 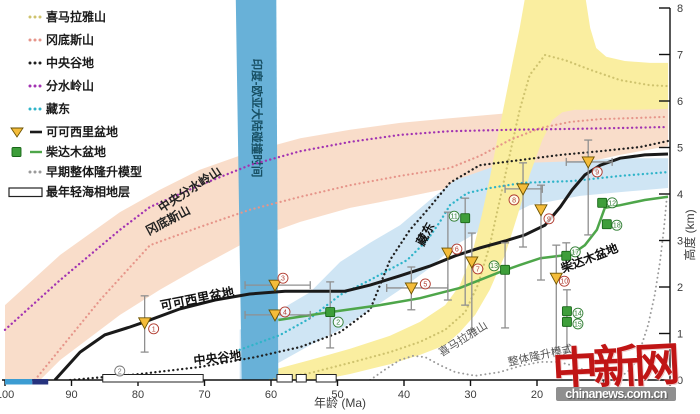 What do you see at coordinates (617, 226) in the screenshot?
I see `ref-number: 18` at bounding box center [617, 226].